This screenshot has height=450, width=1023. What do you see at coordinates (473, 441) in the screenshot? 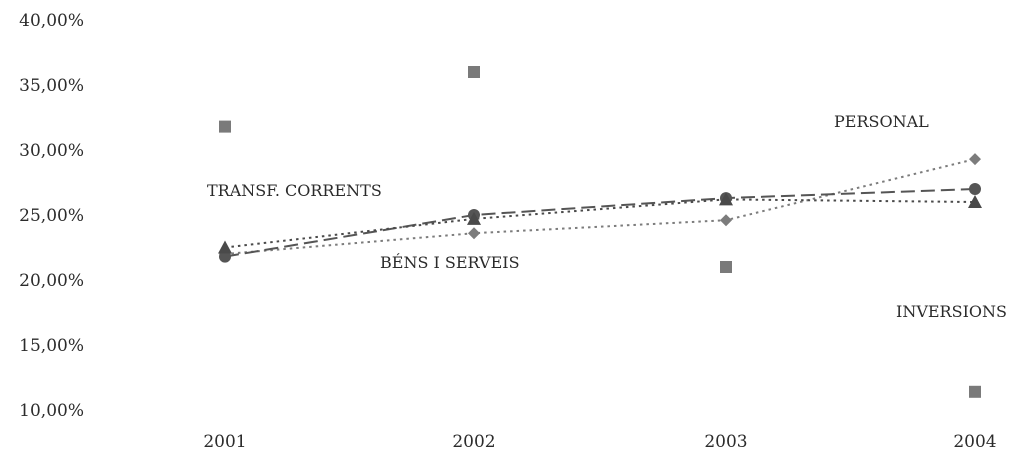
I see `x-tick-label: 2002` at bounding box center [473, 441].